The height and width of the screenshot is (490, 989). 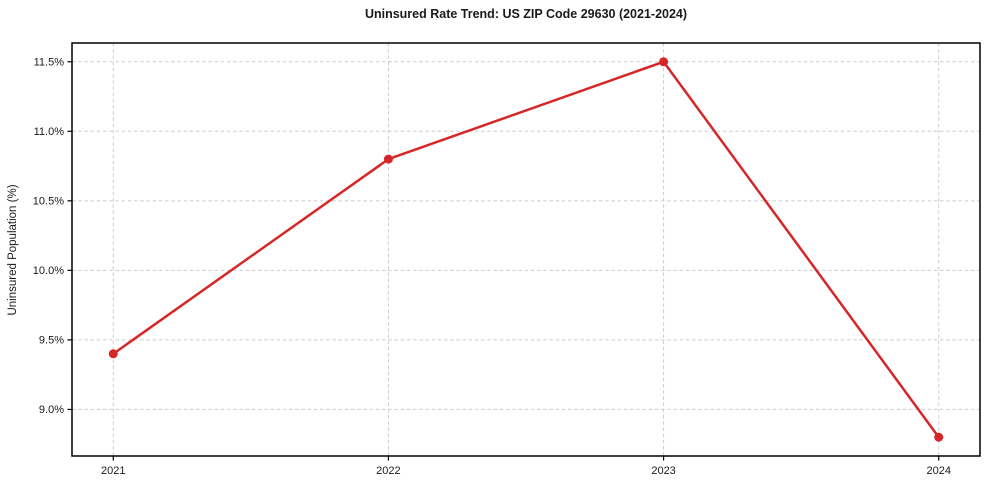 I want to click on y-tick-label: 9.5%, so click(x=51, y=341).